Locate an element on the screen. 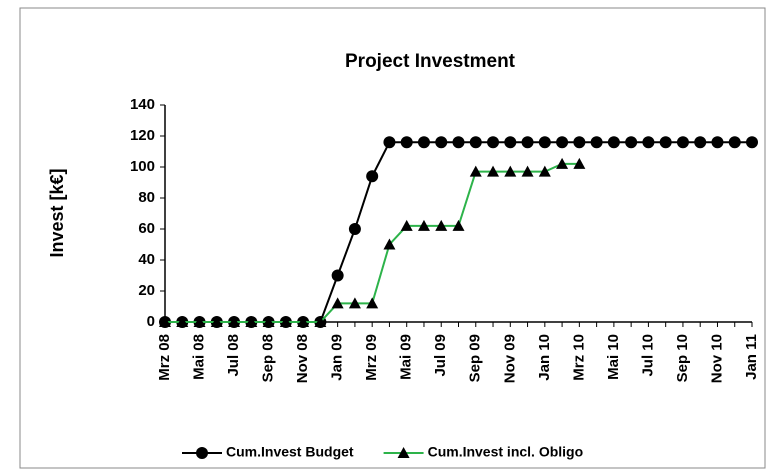 The width and height of the screenshot is (771, 472). x-tick-label: Mrz 10 is located at coordinates (578, 357).